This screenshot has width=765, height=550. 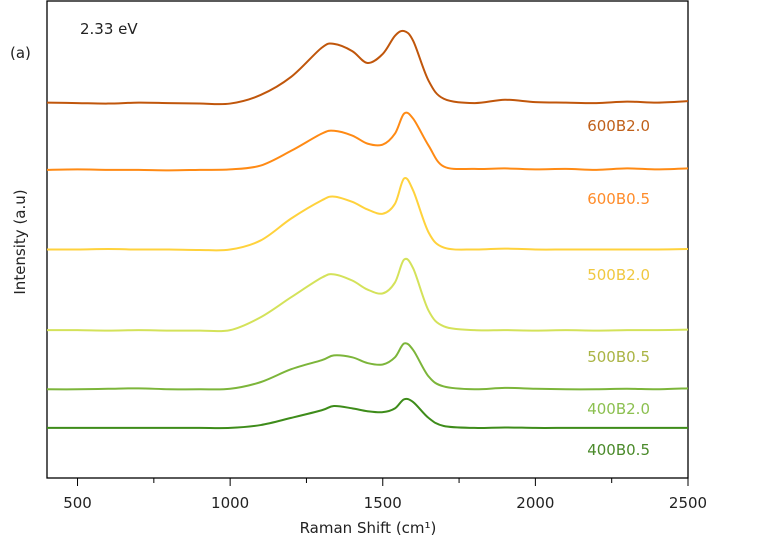 What do you see at coordinates (367, 67) in the screenshot?
I see `series-line-600B2.0` at bounding box center [367, 67].